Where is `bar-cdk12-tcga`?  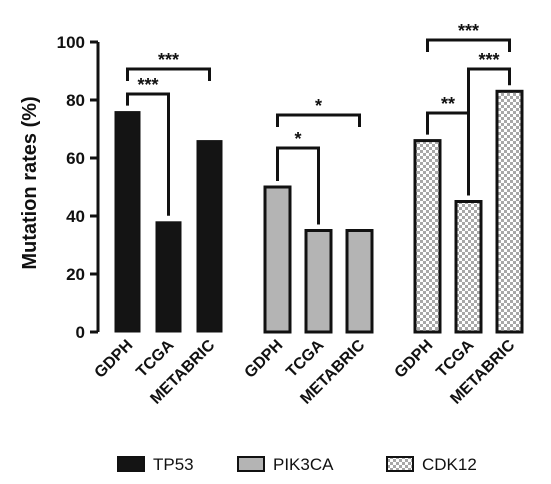 bar-cdk12-tcga is located at coordinates (468, 267).